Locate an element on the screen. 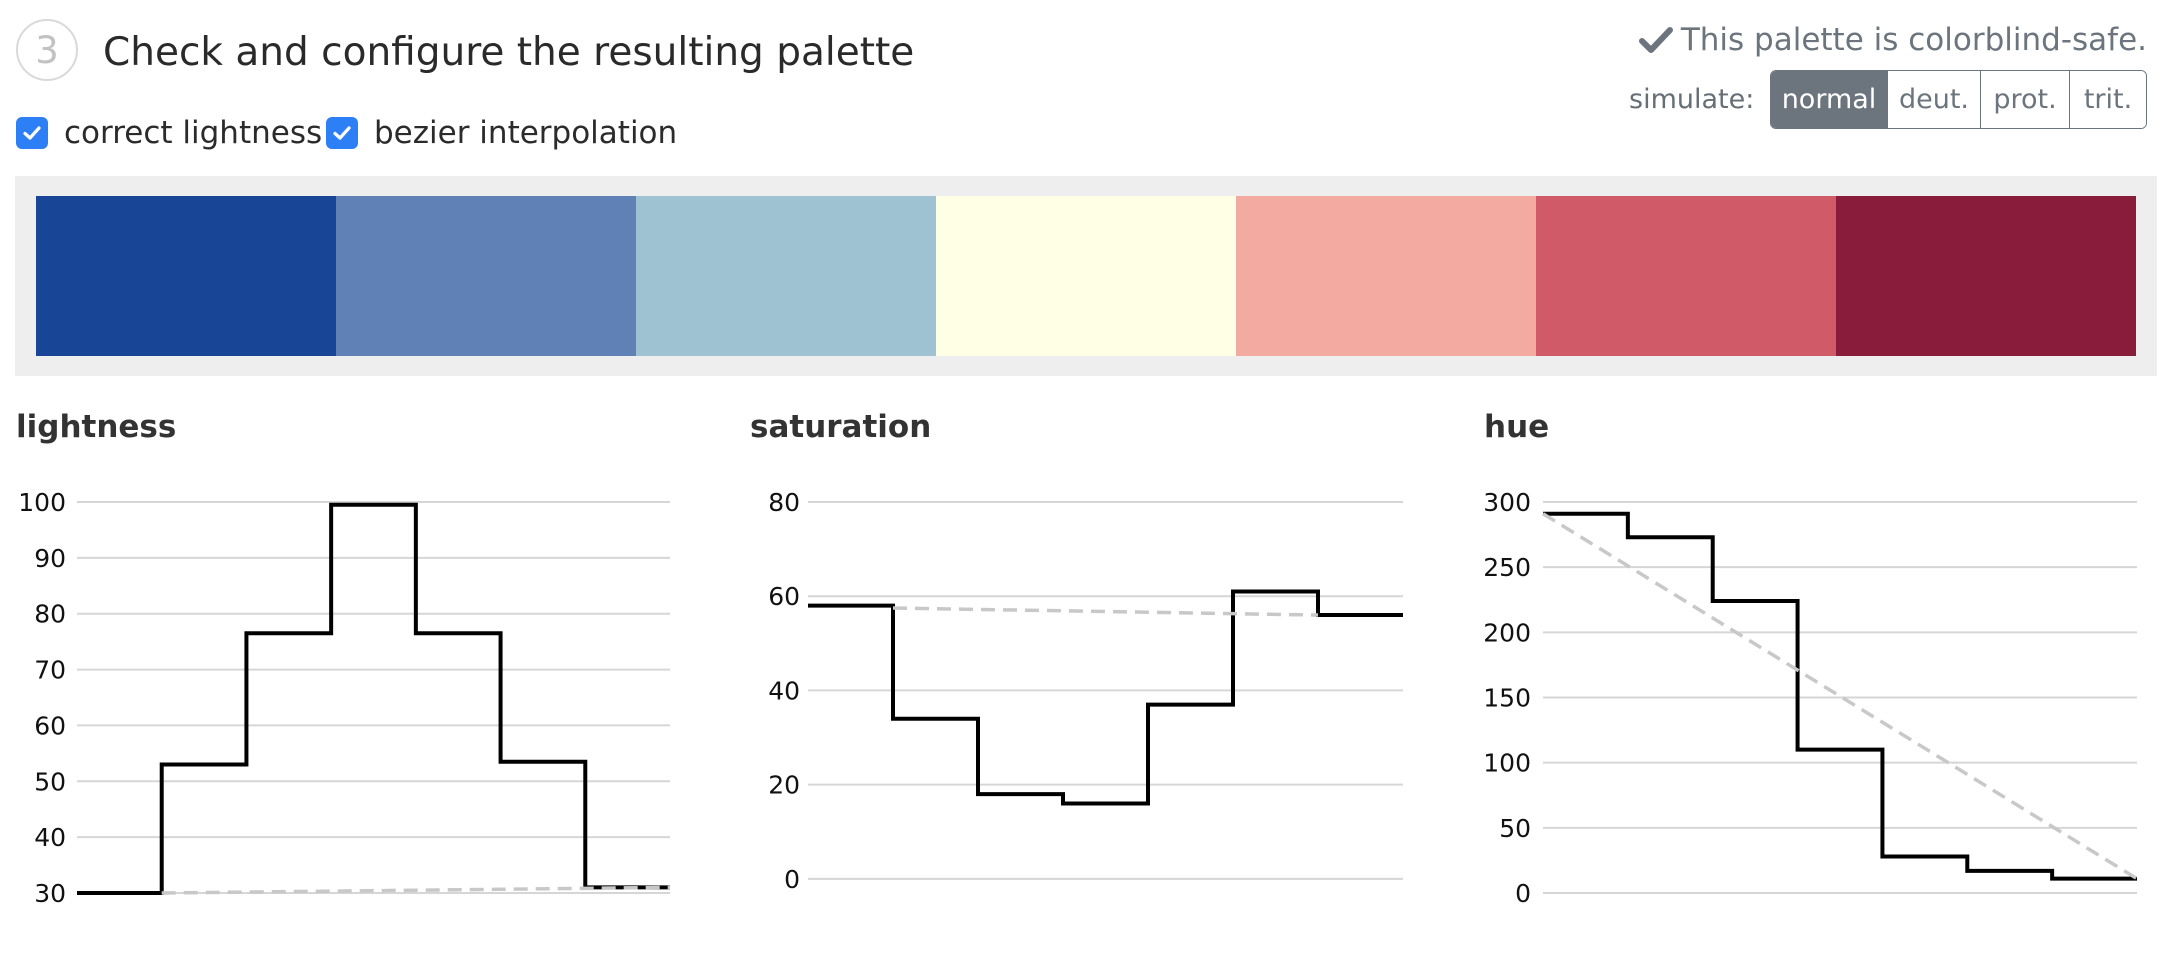  y-tick-label: 150 is located at coordinates (1507, 698).